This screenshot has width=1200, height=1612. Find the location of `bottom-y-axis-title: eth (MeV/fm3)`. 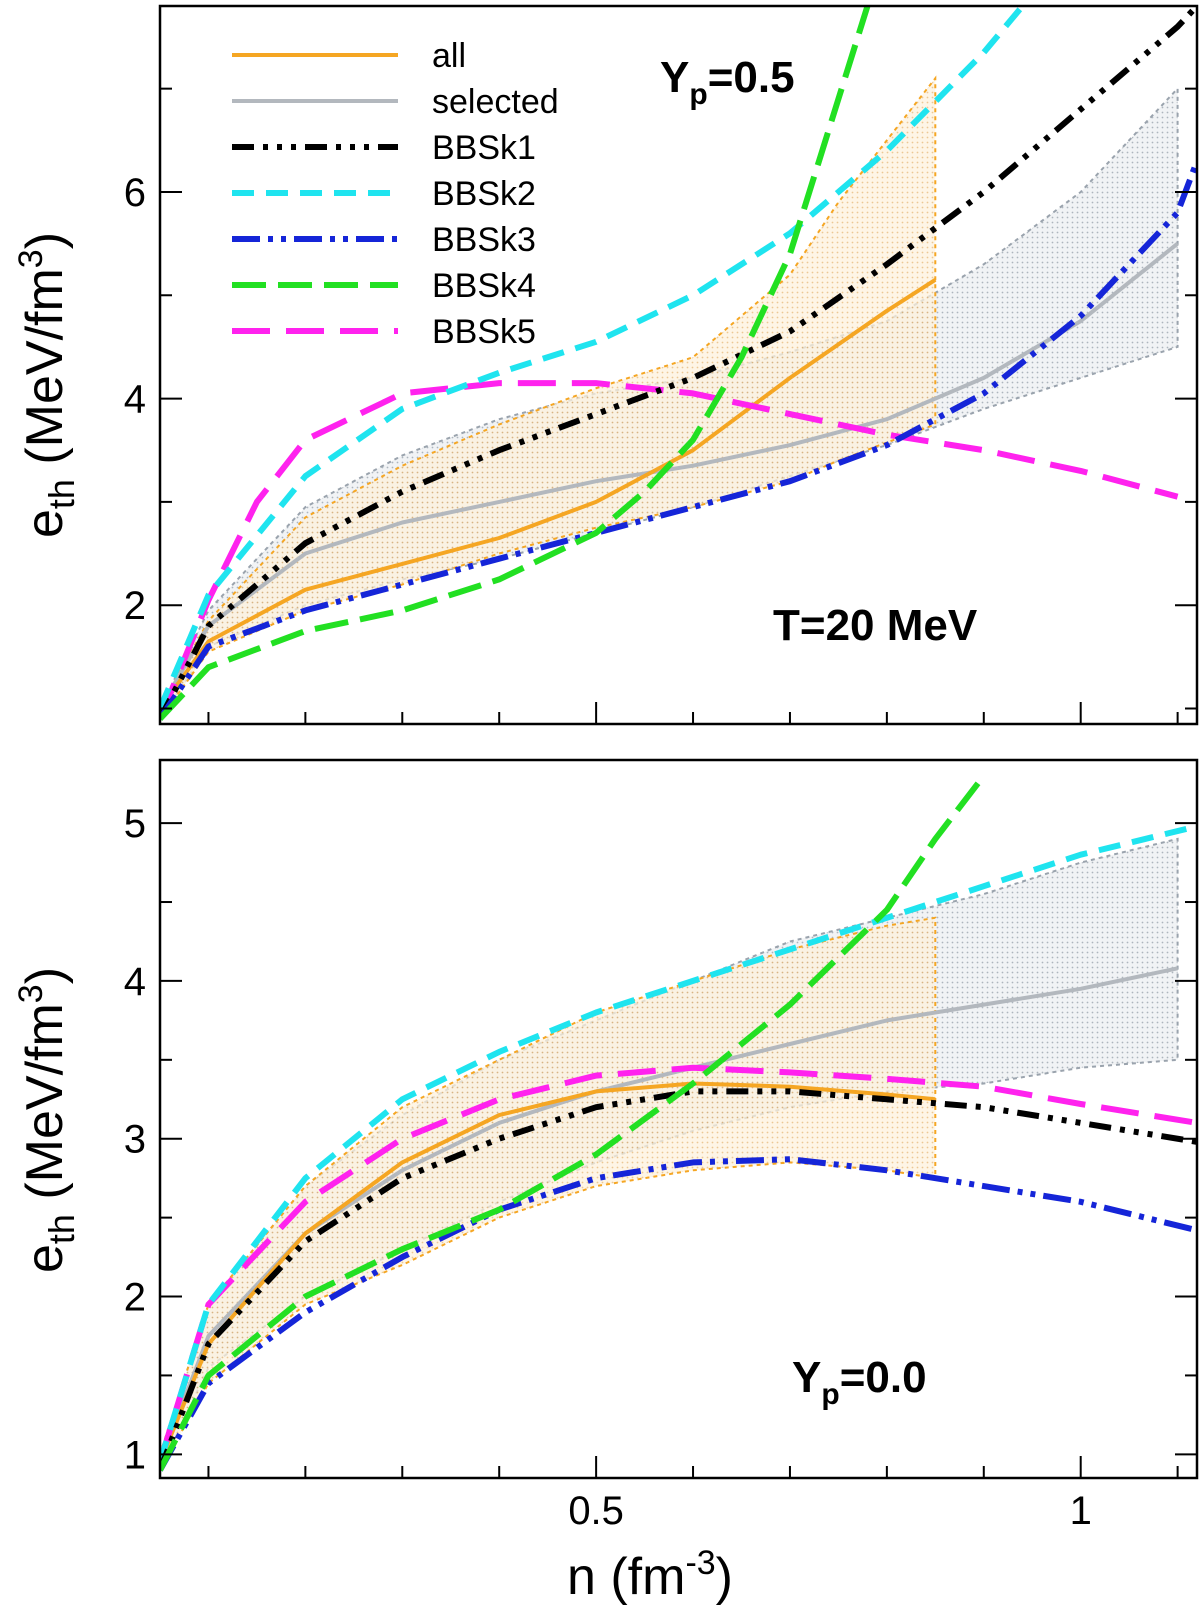

bottom-y-axis-title: eth (MeV/fm3) is located at coordinates (47, 1120).